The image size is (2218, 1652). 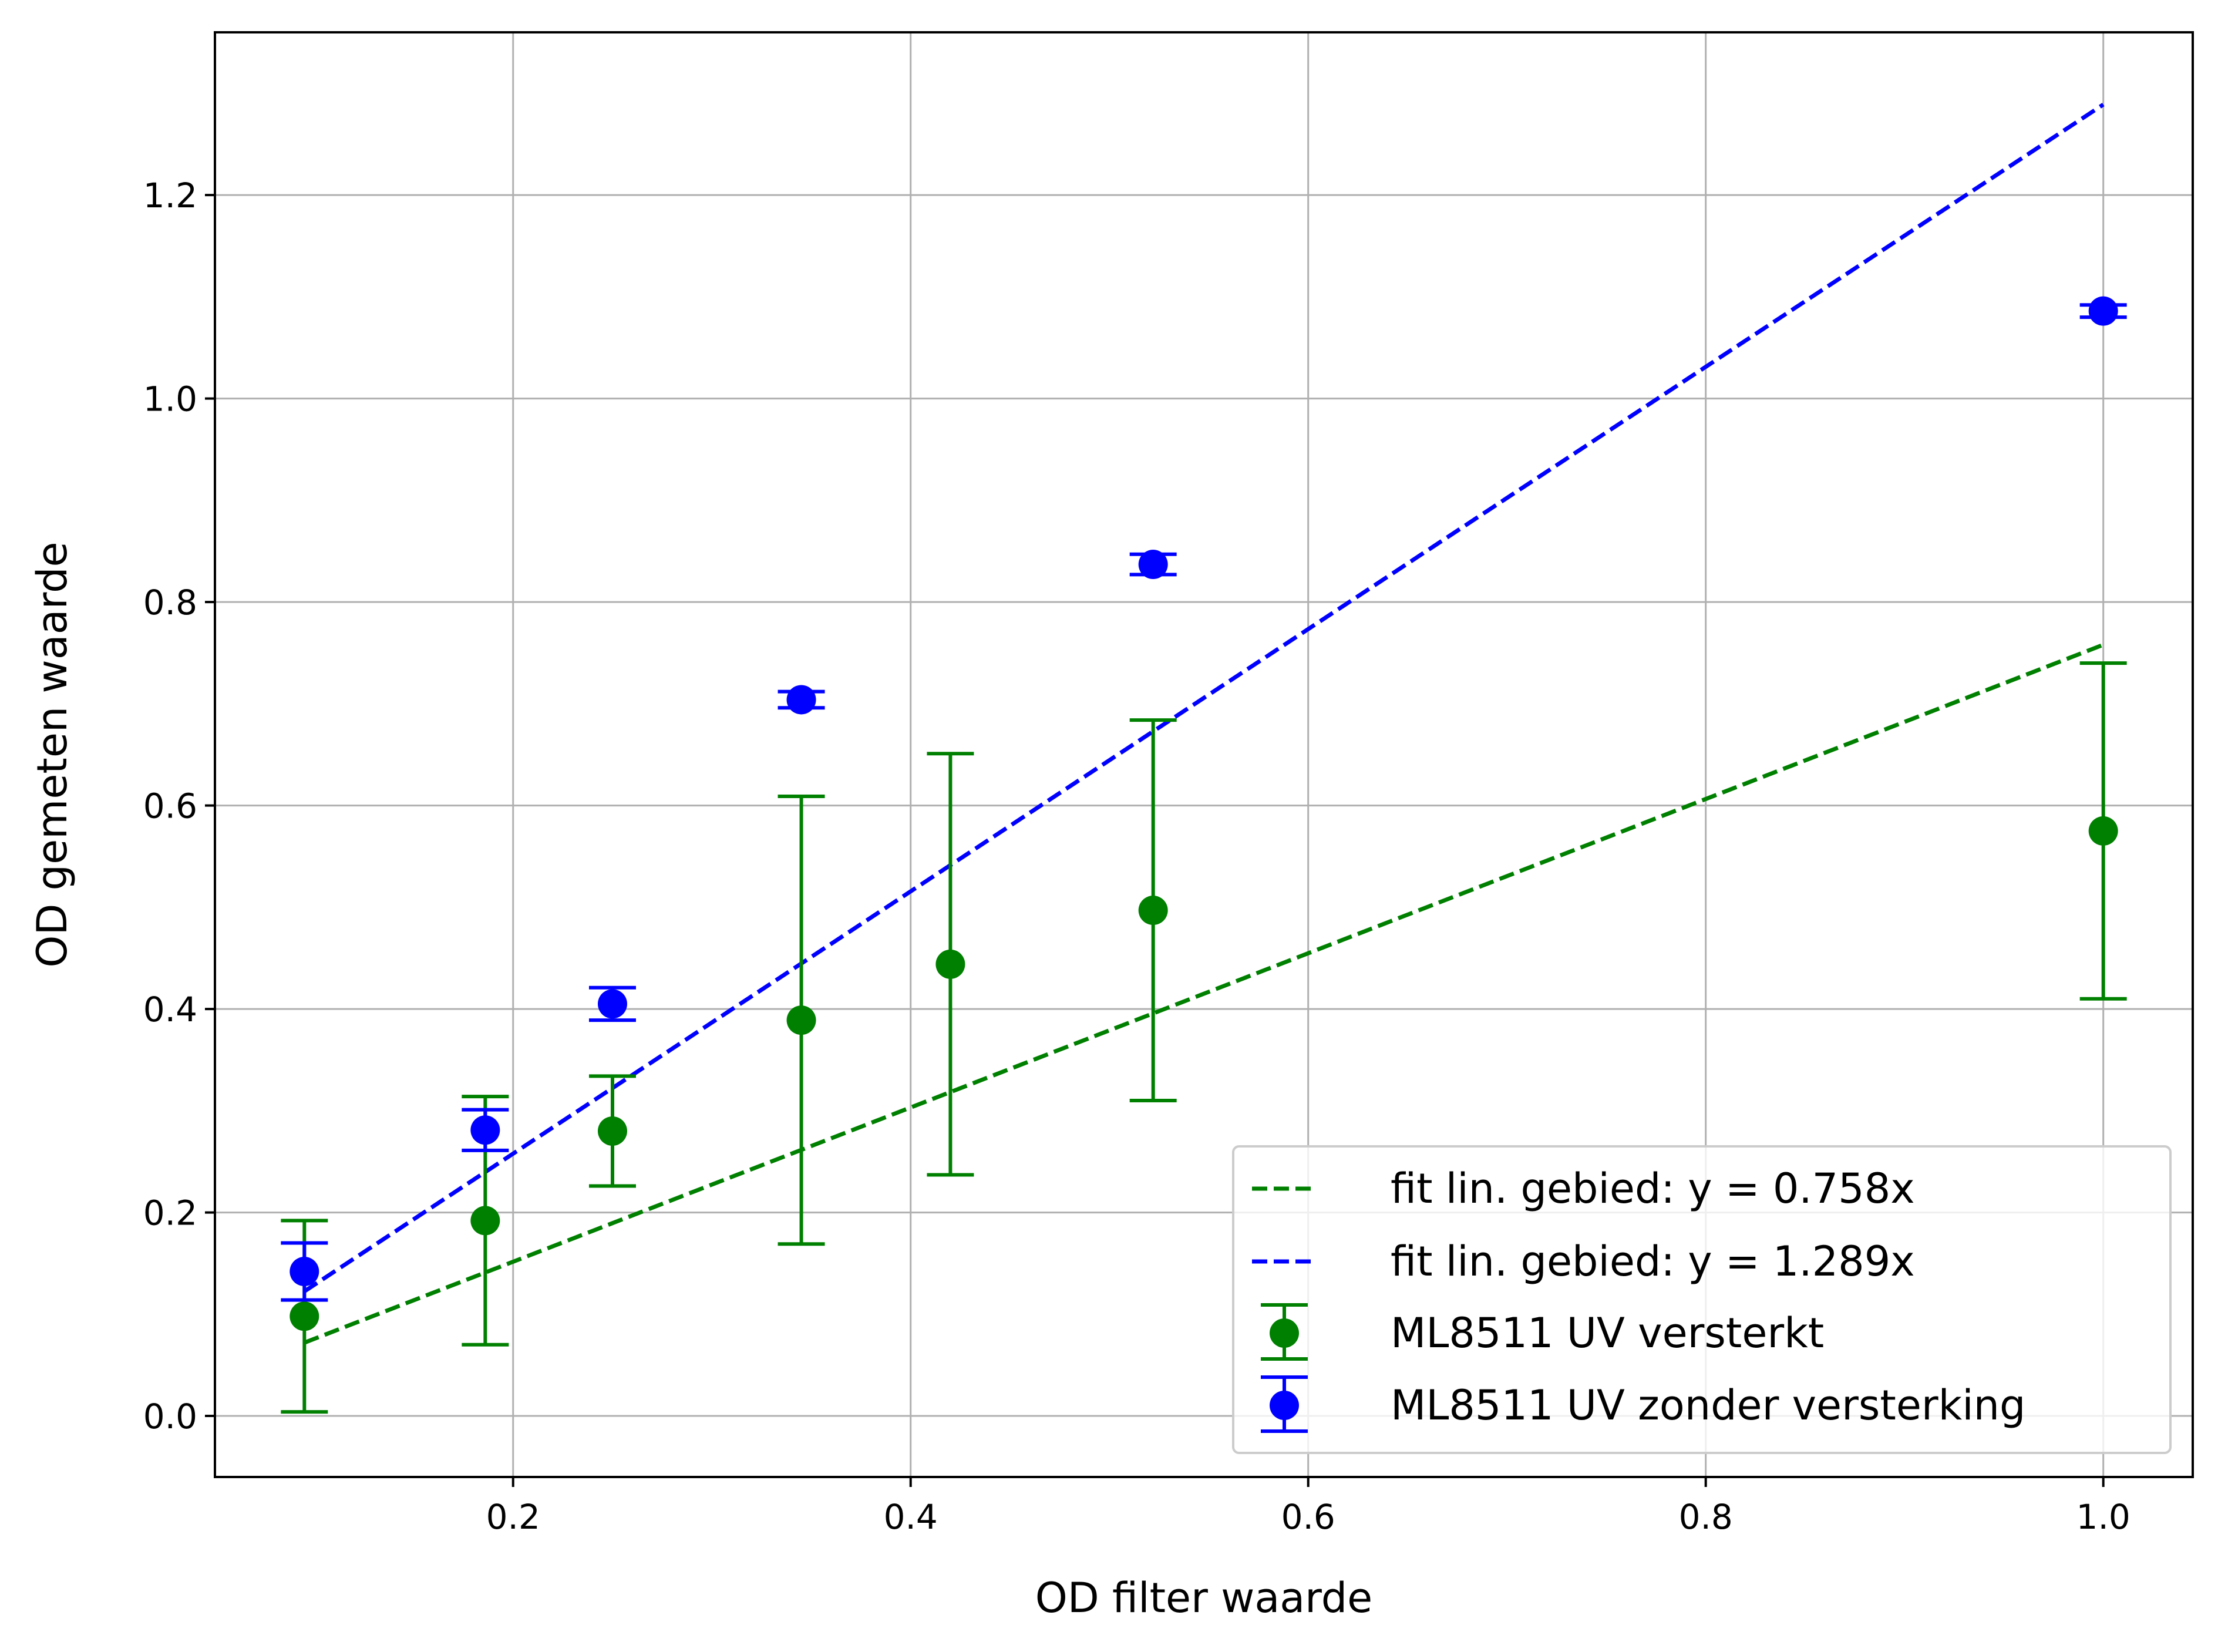 What do you see at coordinates (1653, 1261) in the screenshot?
I see `legend-label: fit lin. gebied: y = 1.289x` at bounding box center [1653, 1261].